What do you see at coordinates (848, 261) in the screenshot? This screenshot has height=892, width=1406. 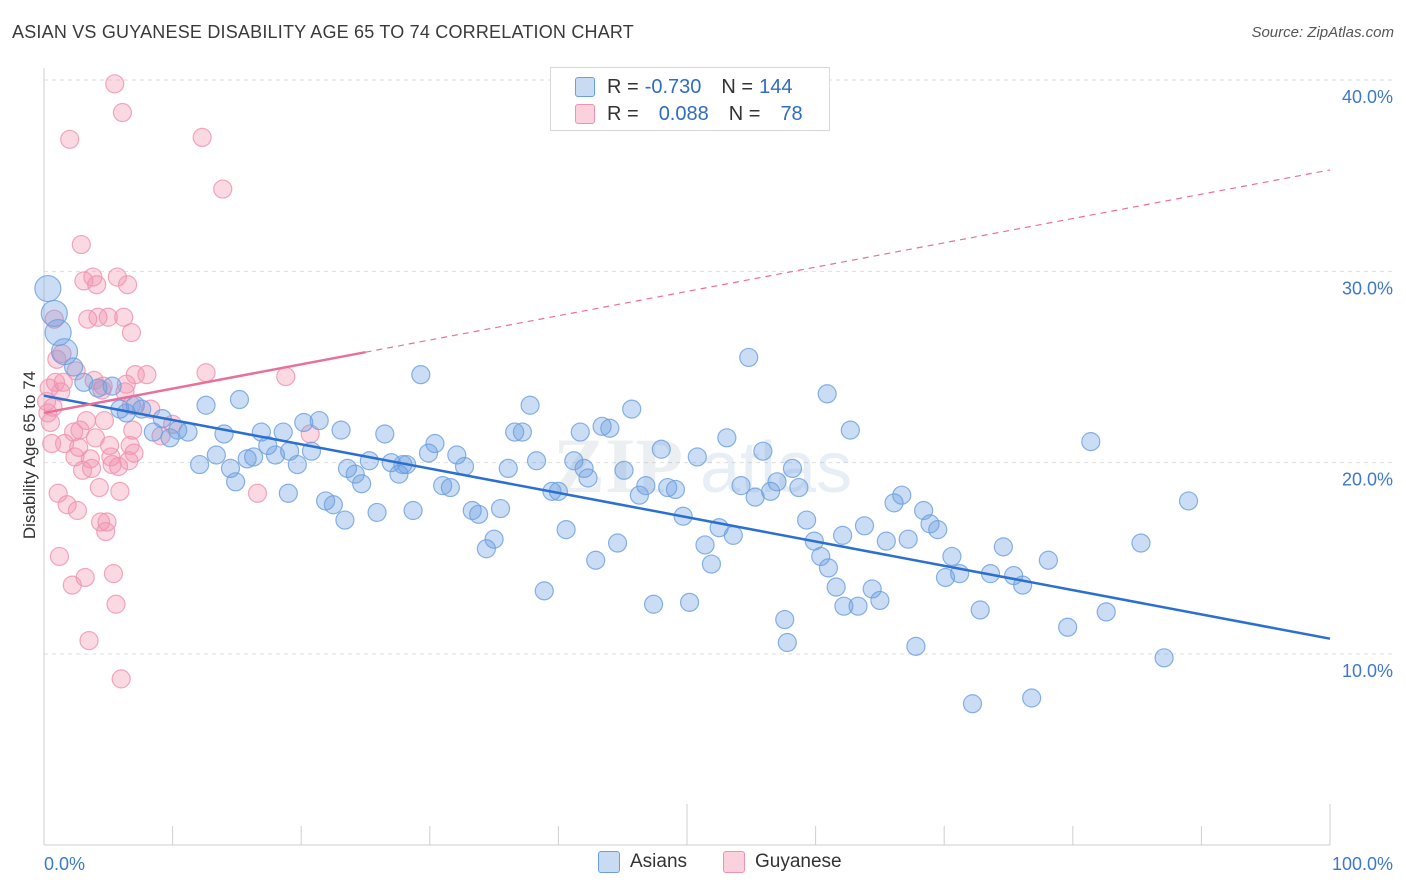 I see `guyanese-trend-extension` at bounding box center [848, 261].